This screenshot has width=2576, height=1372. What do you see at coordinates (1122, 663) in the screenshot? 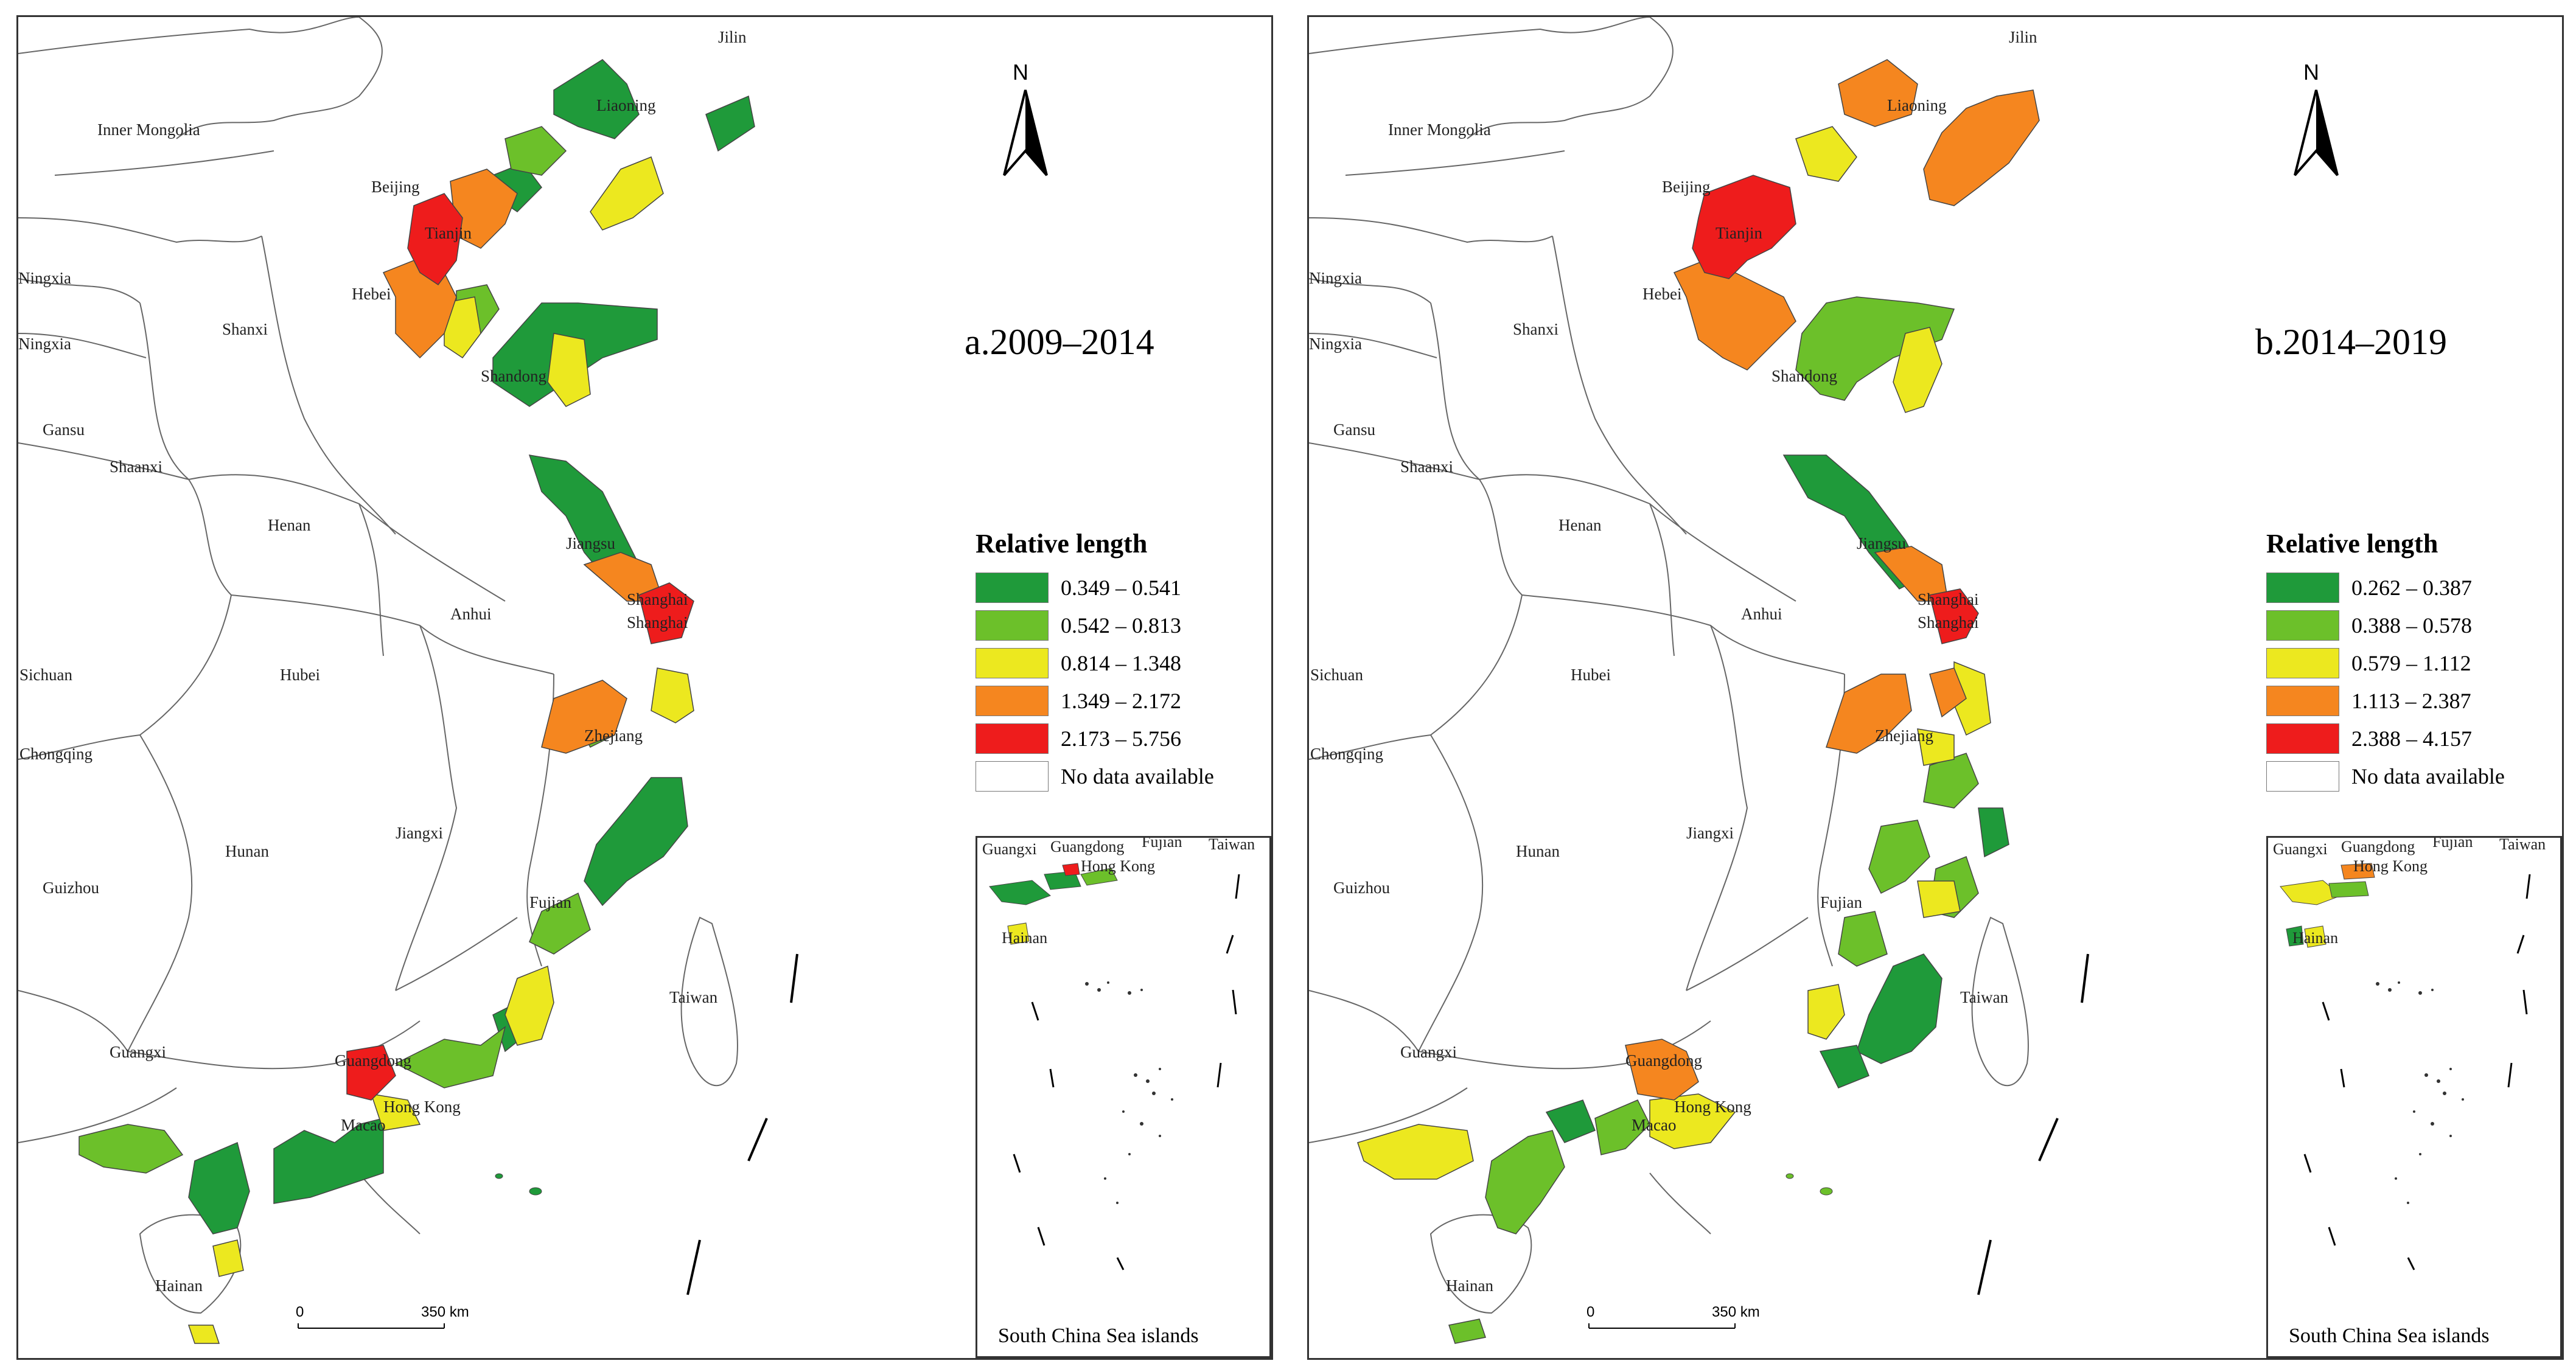
I see `legend-row: 0.814 – 1.348` at bounding box center [1122, 663].